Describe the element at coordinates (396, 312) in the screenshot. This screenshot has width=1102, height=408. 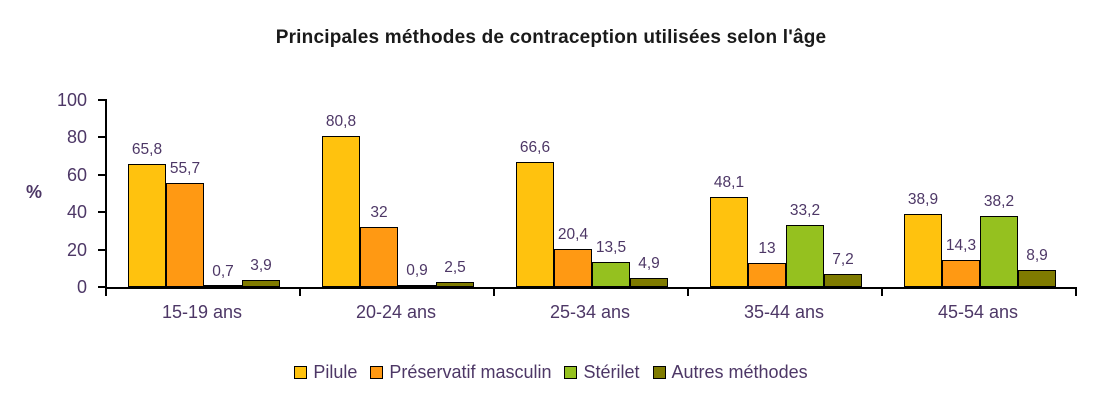
I see `x-category-label: 20-24 ans` at that location.